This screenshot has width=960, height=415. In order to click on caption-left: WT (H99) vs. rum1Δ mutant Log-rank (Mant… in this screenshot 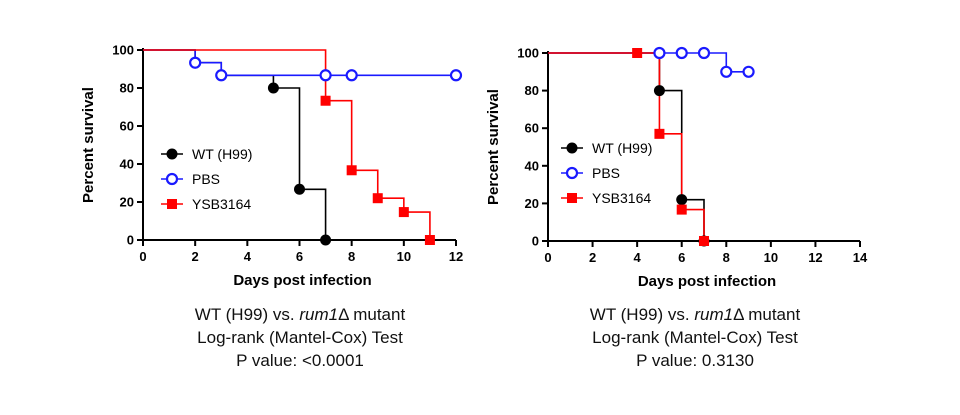, I will do `click(300, 337)`.